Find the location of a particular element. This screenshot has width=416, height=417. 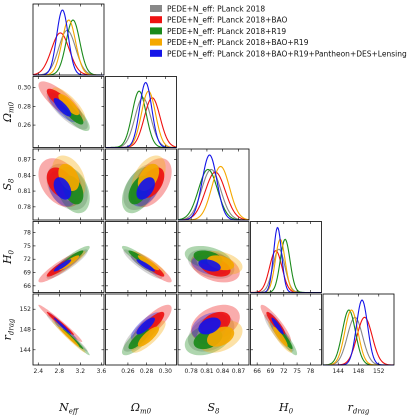

x-axis-label-s8: S8 is located at coordinates (213, 408).